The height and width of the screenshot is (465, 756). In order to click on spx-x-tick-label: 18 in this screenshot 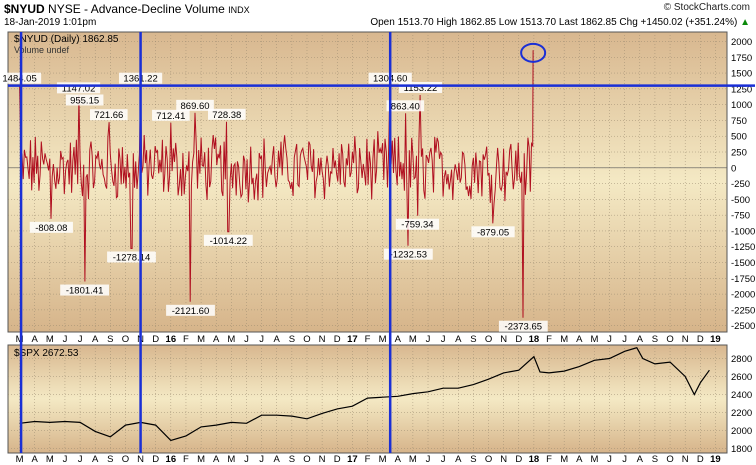, I will do `click(534, 459)`.